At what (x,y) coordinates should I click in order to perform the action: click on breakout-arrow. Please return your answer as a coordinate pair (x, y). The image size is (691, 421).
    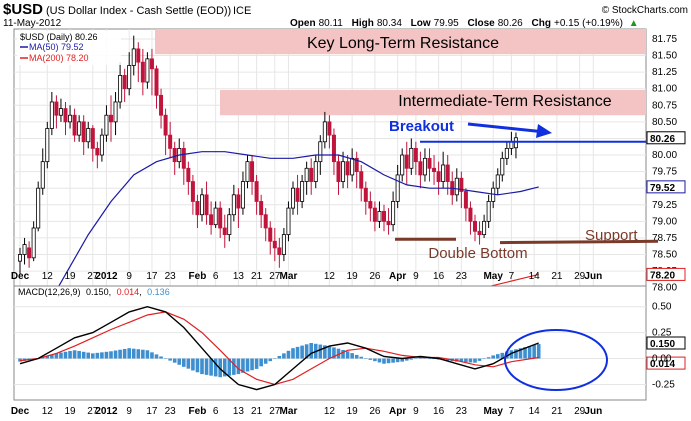
    Looking at the image, I should click on (506, 128).